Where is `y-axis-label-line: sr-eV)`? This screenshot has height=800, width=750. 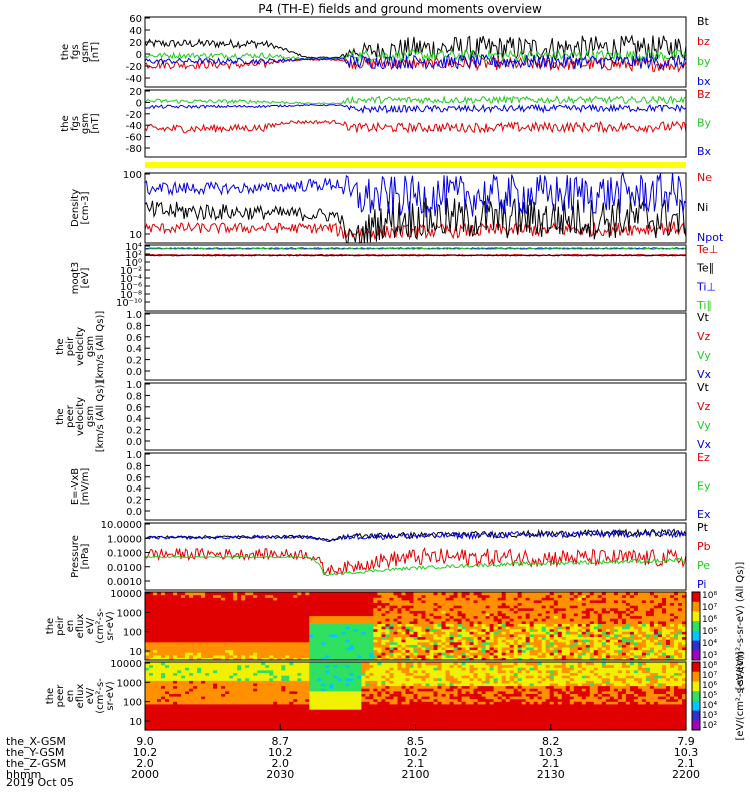
y-axis-label-line: sr-eV) is located at coordinates (110, 625).